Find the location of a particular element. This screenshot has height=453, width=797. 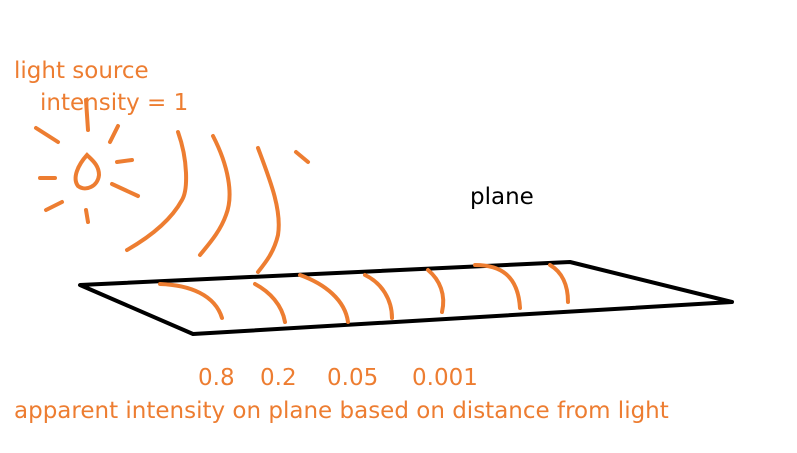

distance-label: 0.2 is located at coordinates (278, 378).